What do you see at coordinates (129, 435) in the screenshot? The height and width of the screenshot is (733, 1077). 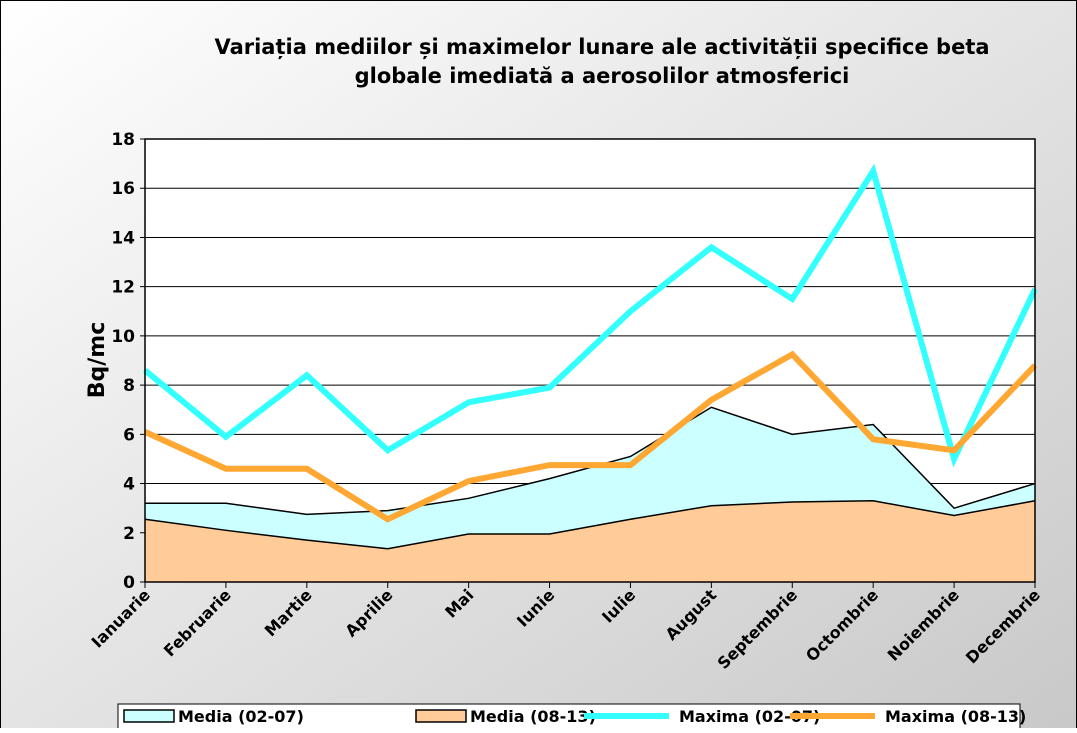 I see `y-tick-label: 6` at bounding box center [129, 435].